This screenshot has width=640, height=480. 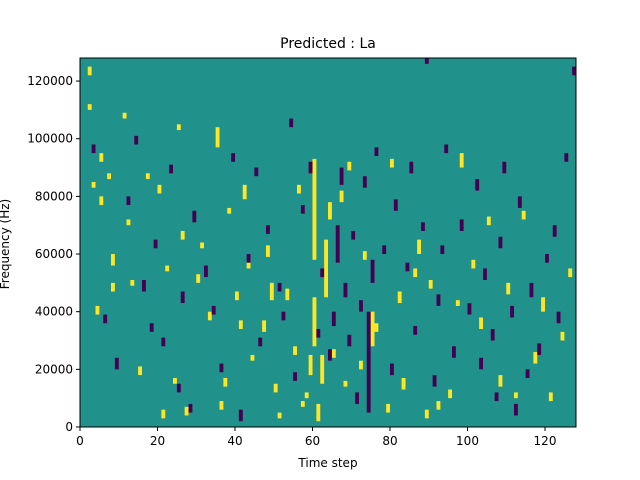 I want to click on y-tick-label: 60000, so click(x=54, y=254).